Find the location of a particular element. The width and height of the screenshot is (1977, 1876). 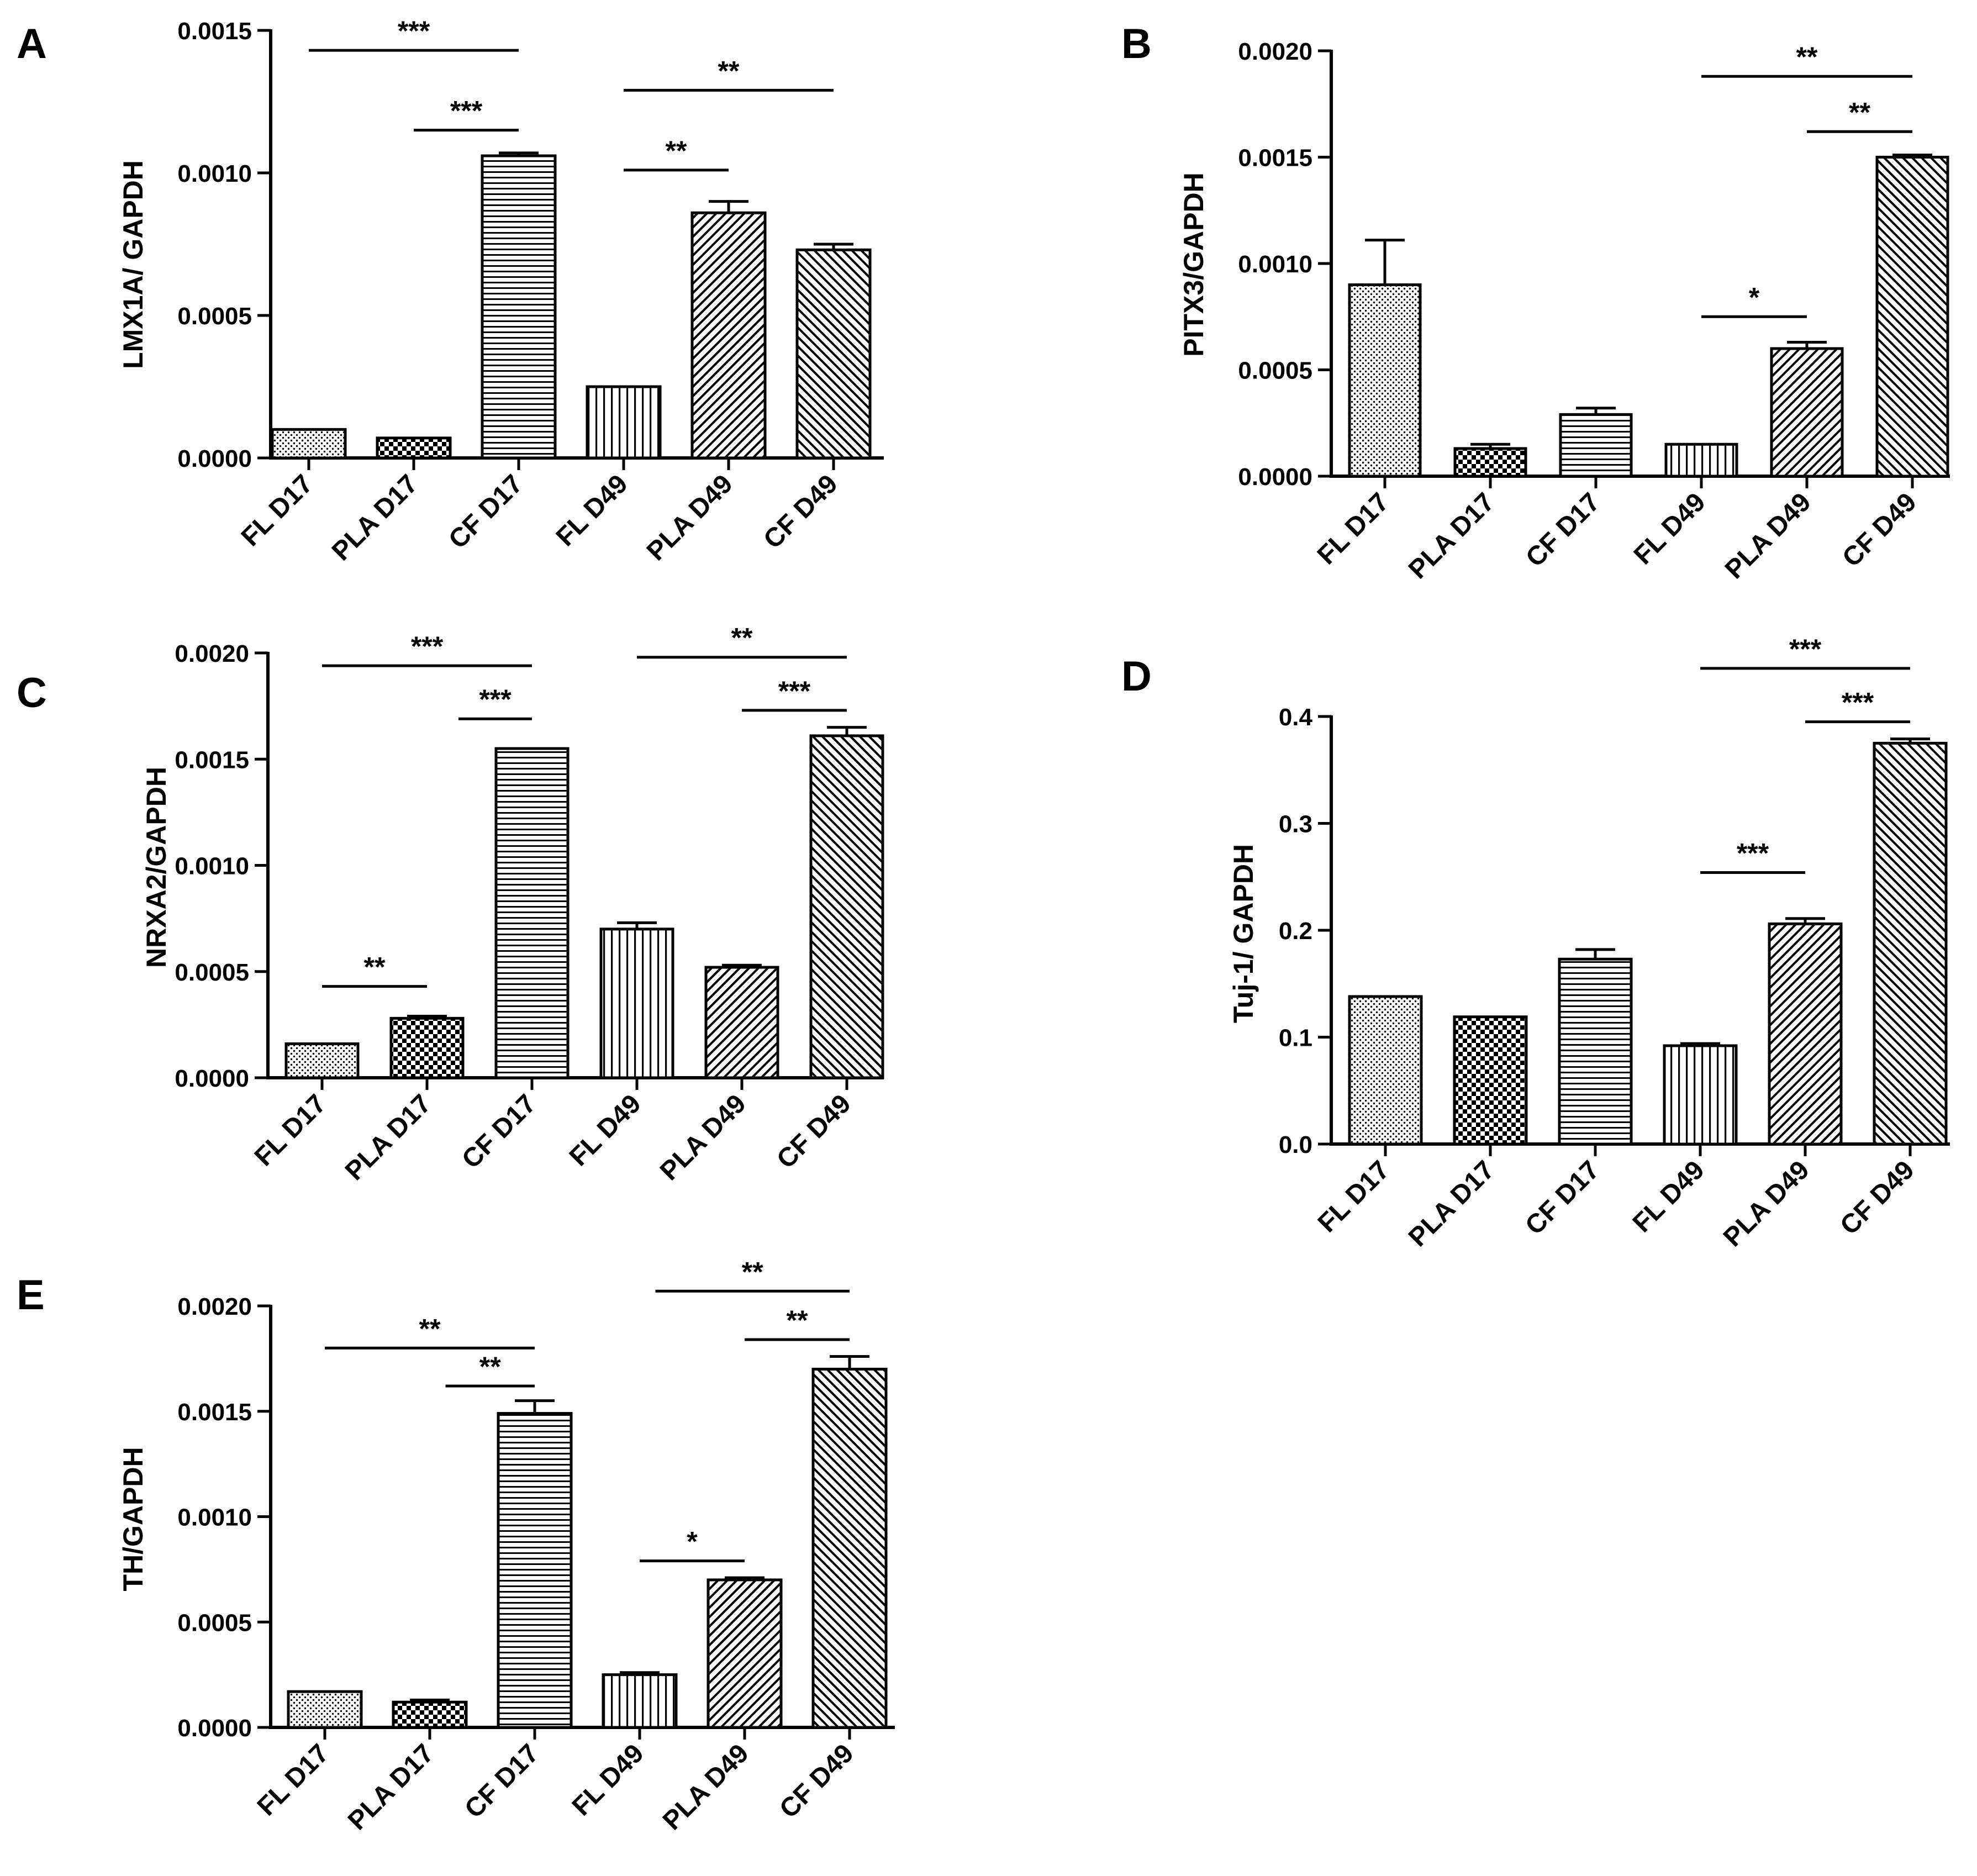

panel-c-y-tick-label: 0.0015 is located at coordinates (212, 760).